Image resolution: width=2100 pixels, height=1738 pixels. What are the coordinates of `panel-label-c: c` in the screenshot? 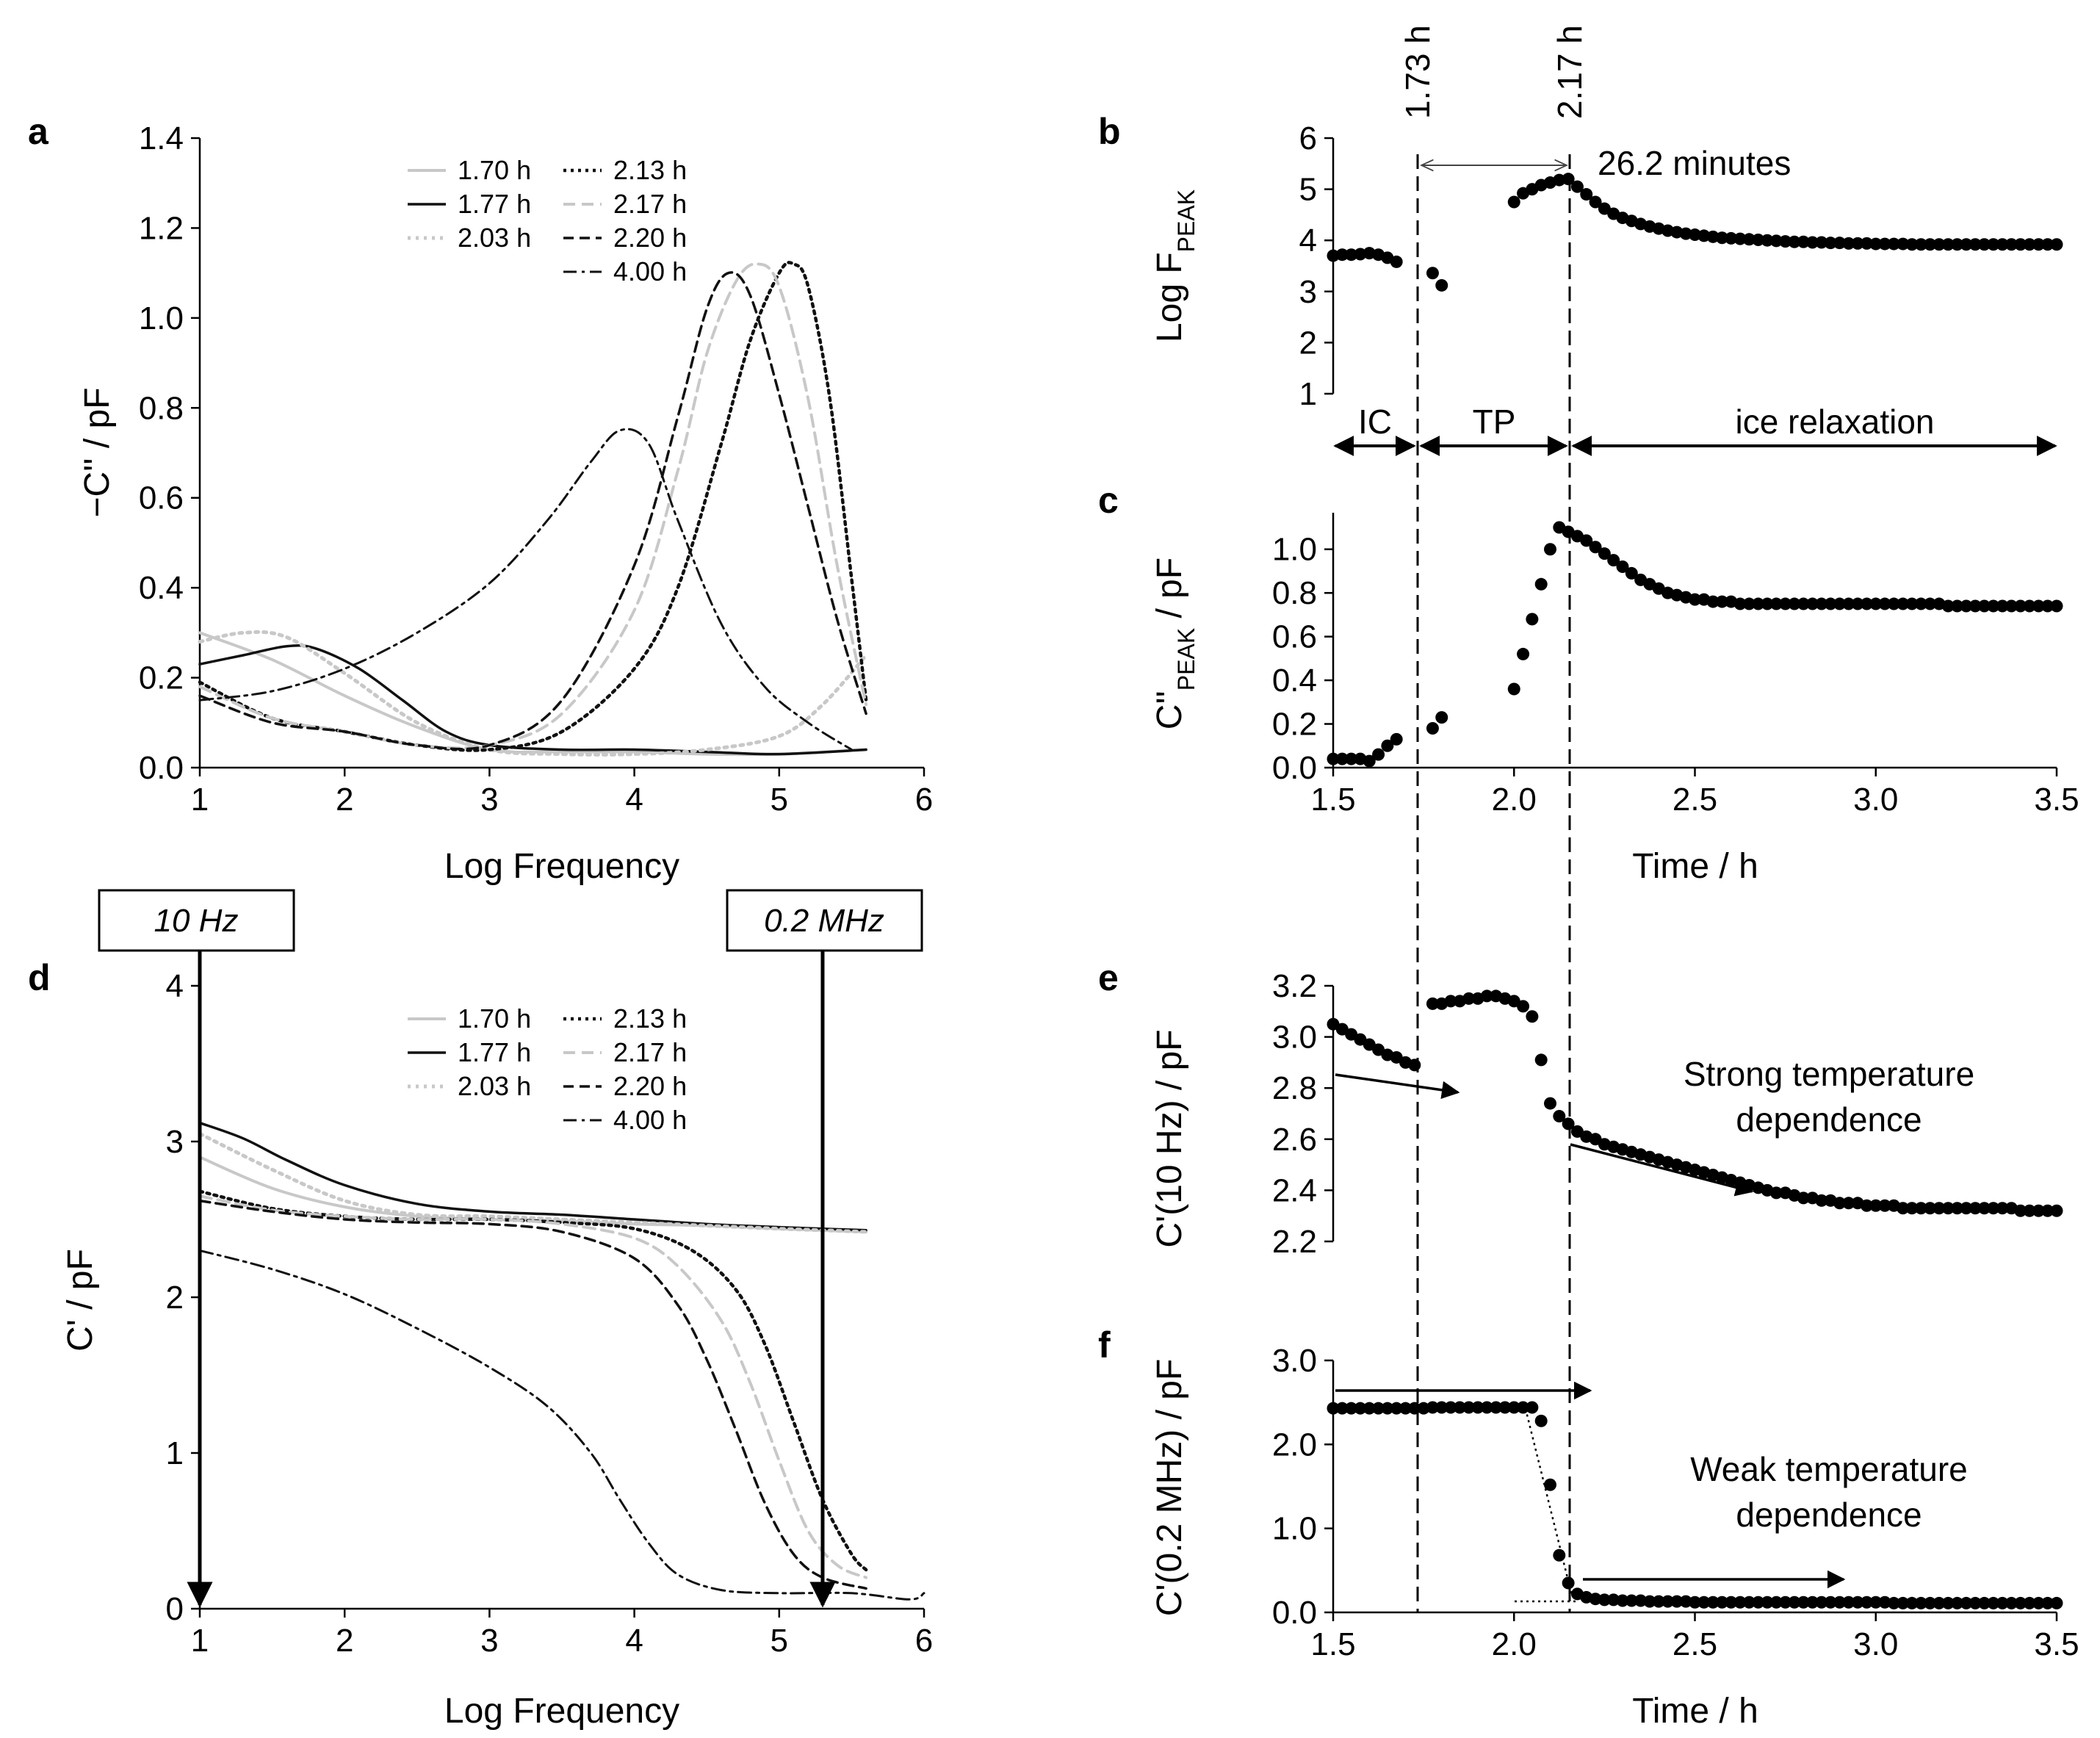 It's located at (1108, 500).